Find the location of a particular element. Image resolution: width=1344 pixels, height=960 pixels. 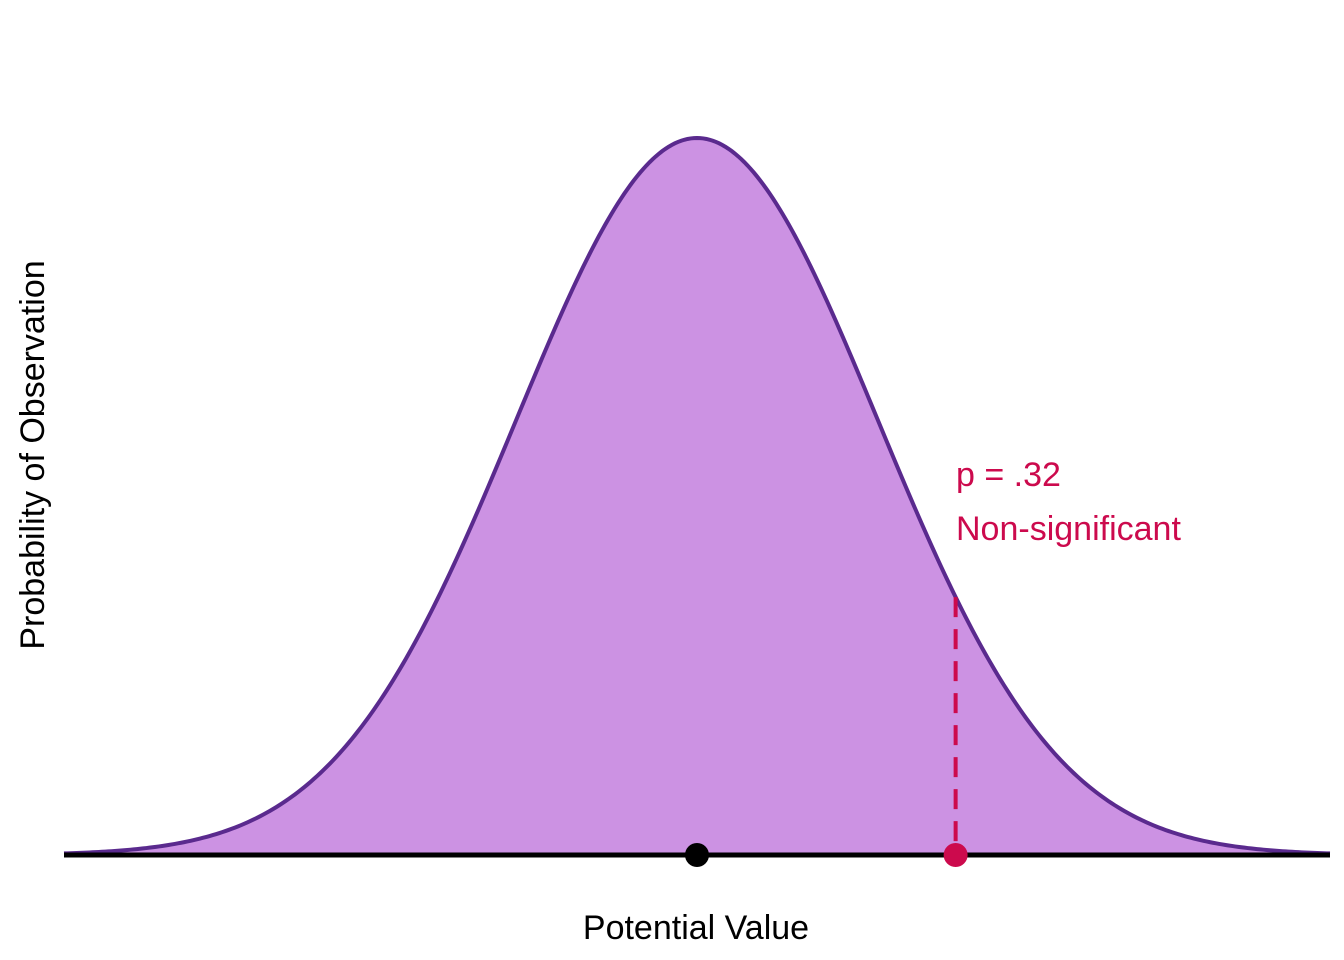

y-axis-title: Probability of Observation is located at coordinates (33, 454).